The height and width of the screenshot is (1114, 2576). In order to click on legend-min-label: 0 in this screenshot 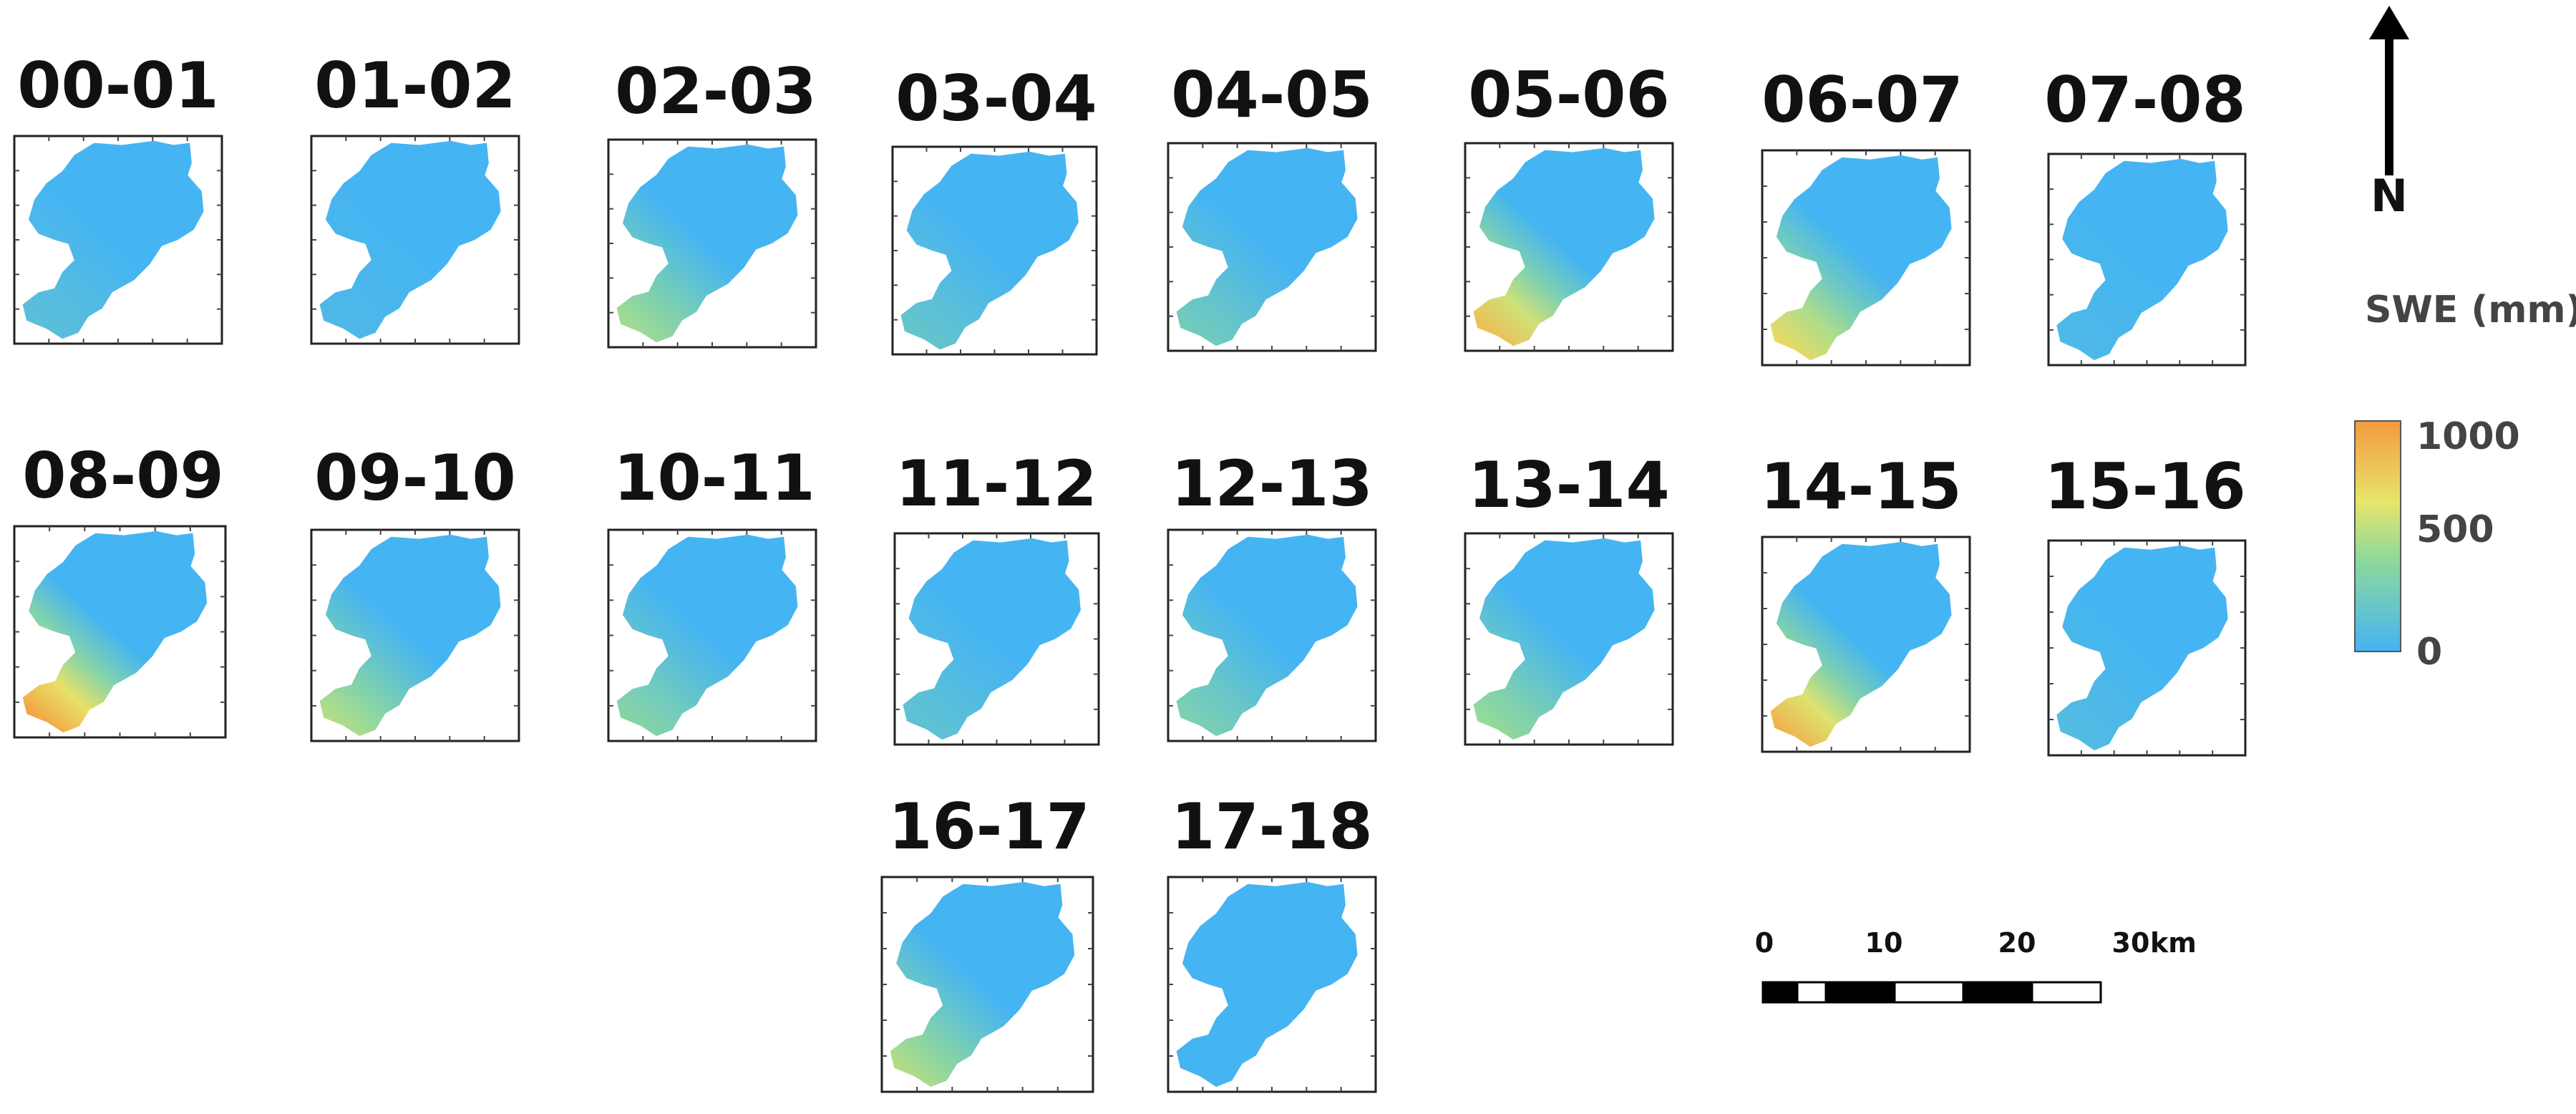, I will do `click(2429, 652)`.